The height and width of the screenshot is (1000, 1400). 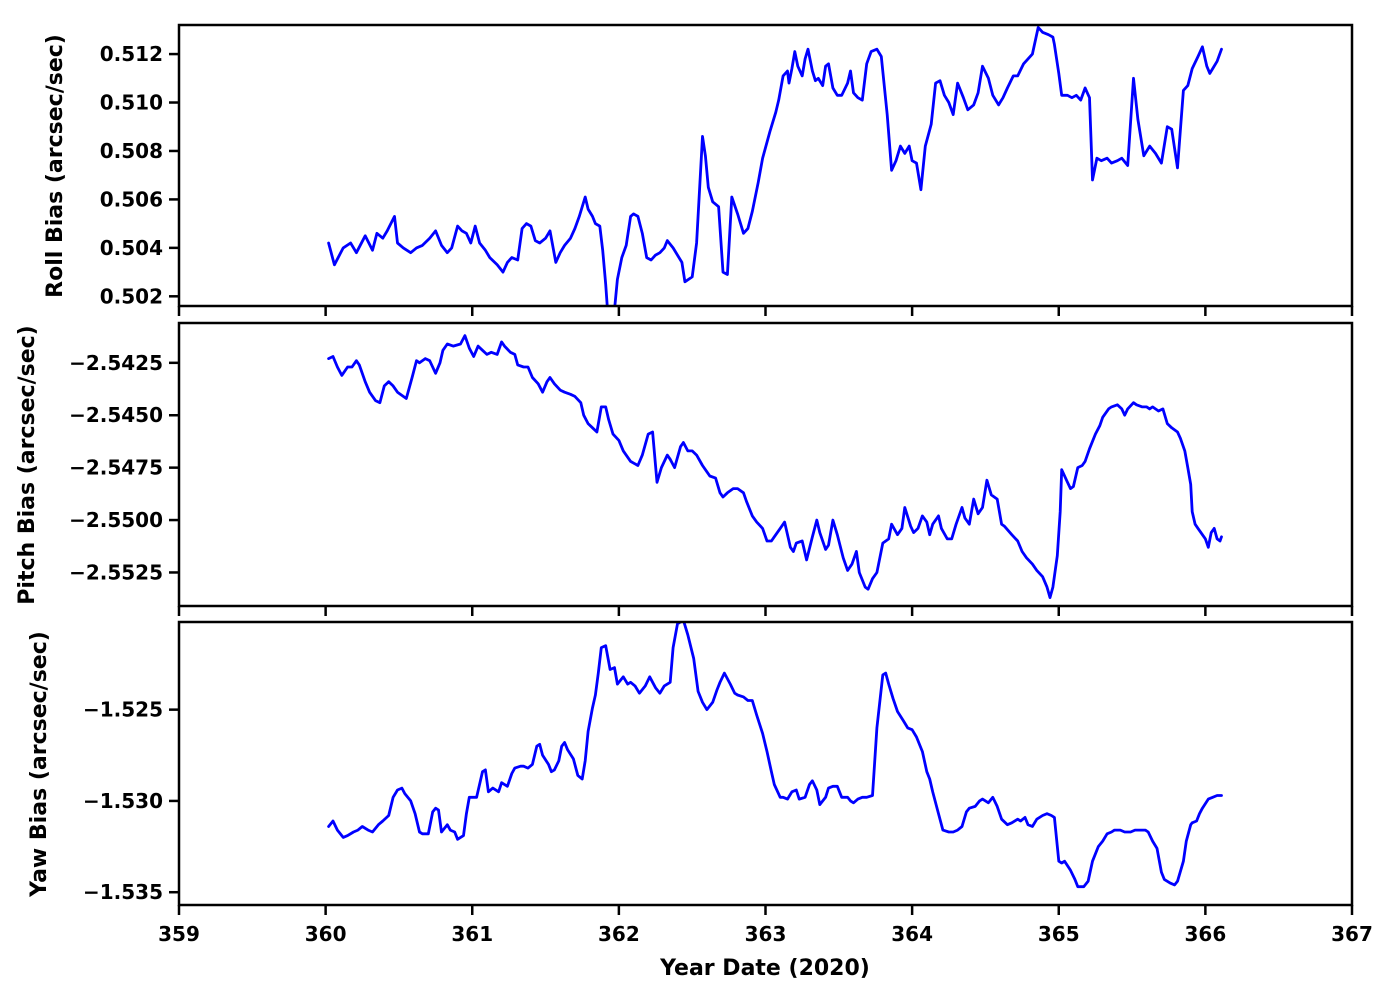 I want to click on x-tick-label: 360, so click(x=326, y=934).